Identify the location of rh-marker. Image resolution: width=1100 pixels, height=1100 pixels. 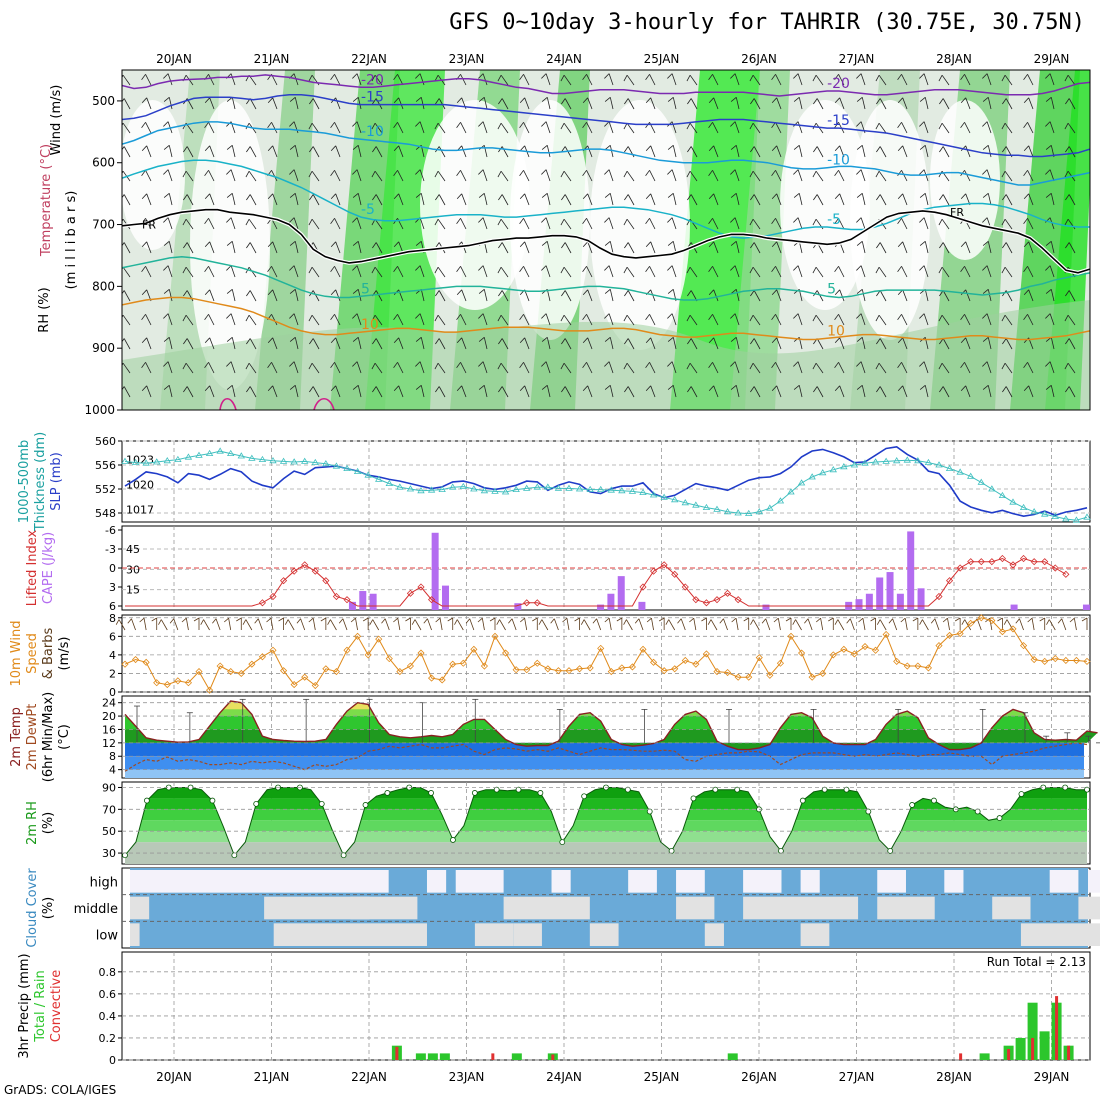
(496, 789).